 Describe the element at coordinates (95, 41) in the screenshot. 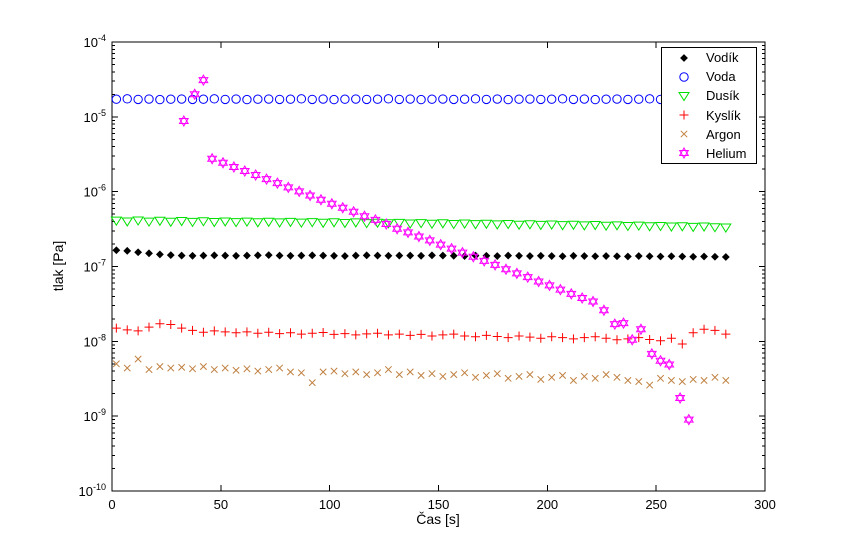

I see `y-tick-label: 10⁻⁴` at that location.